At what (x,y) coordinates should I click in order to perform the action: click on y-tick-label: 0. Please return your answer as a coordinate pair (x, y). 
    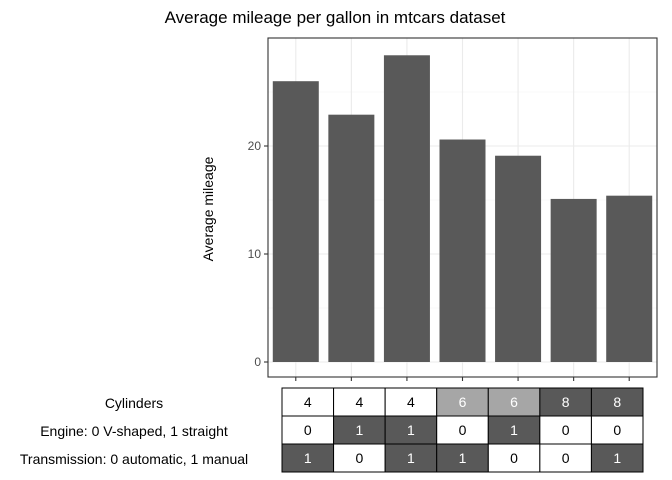
    Looking at the image, I should click on (257, 362).